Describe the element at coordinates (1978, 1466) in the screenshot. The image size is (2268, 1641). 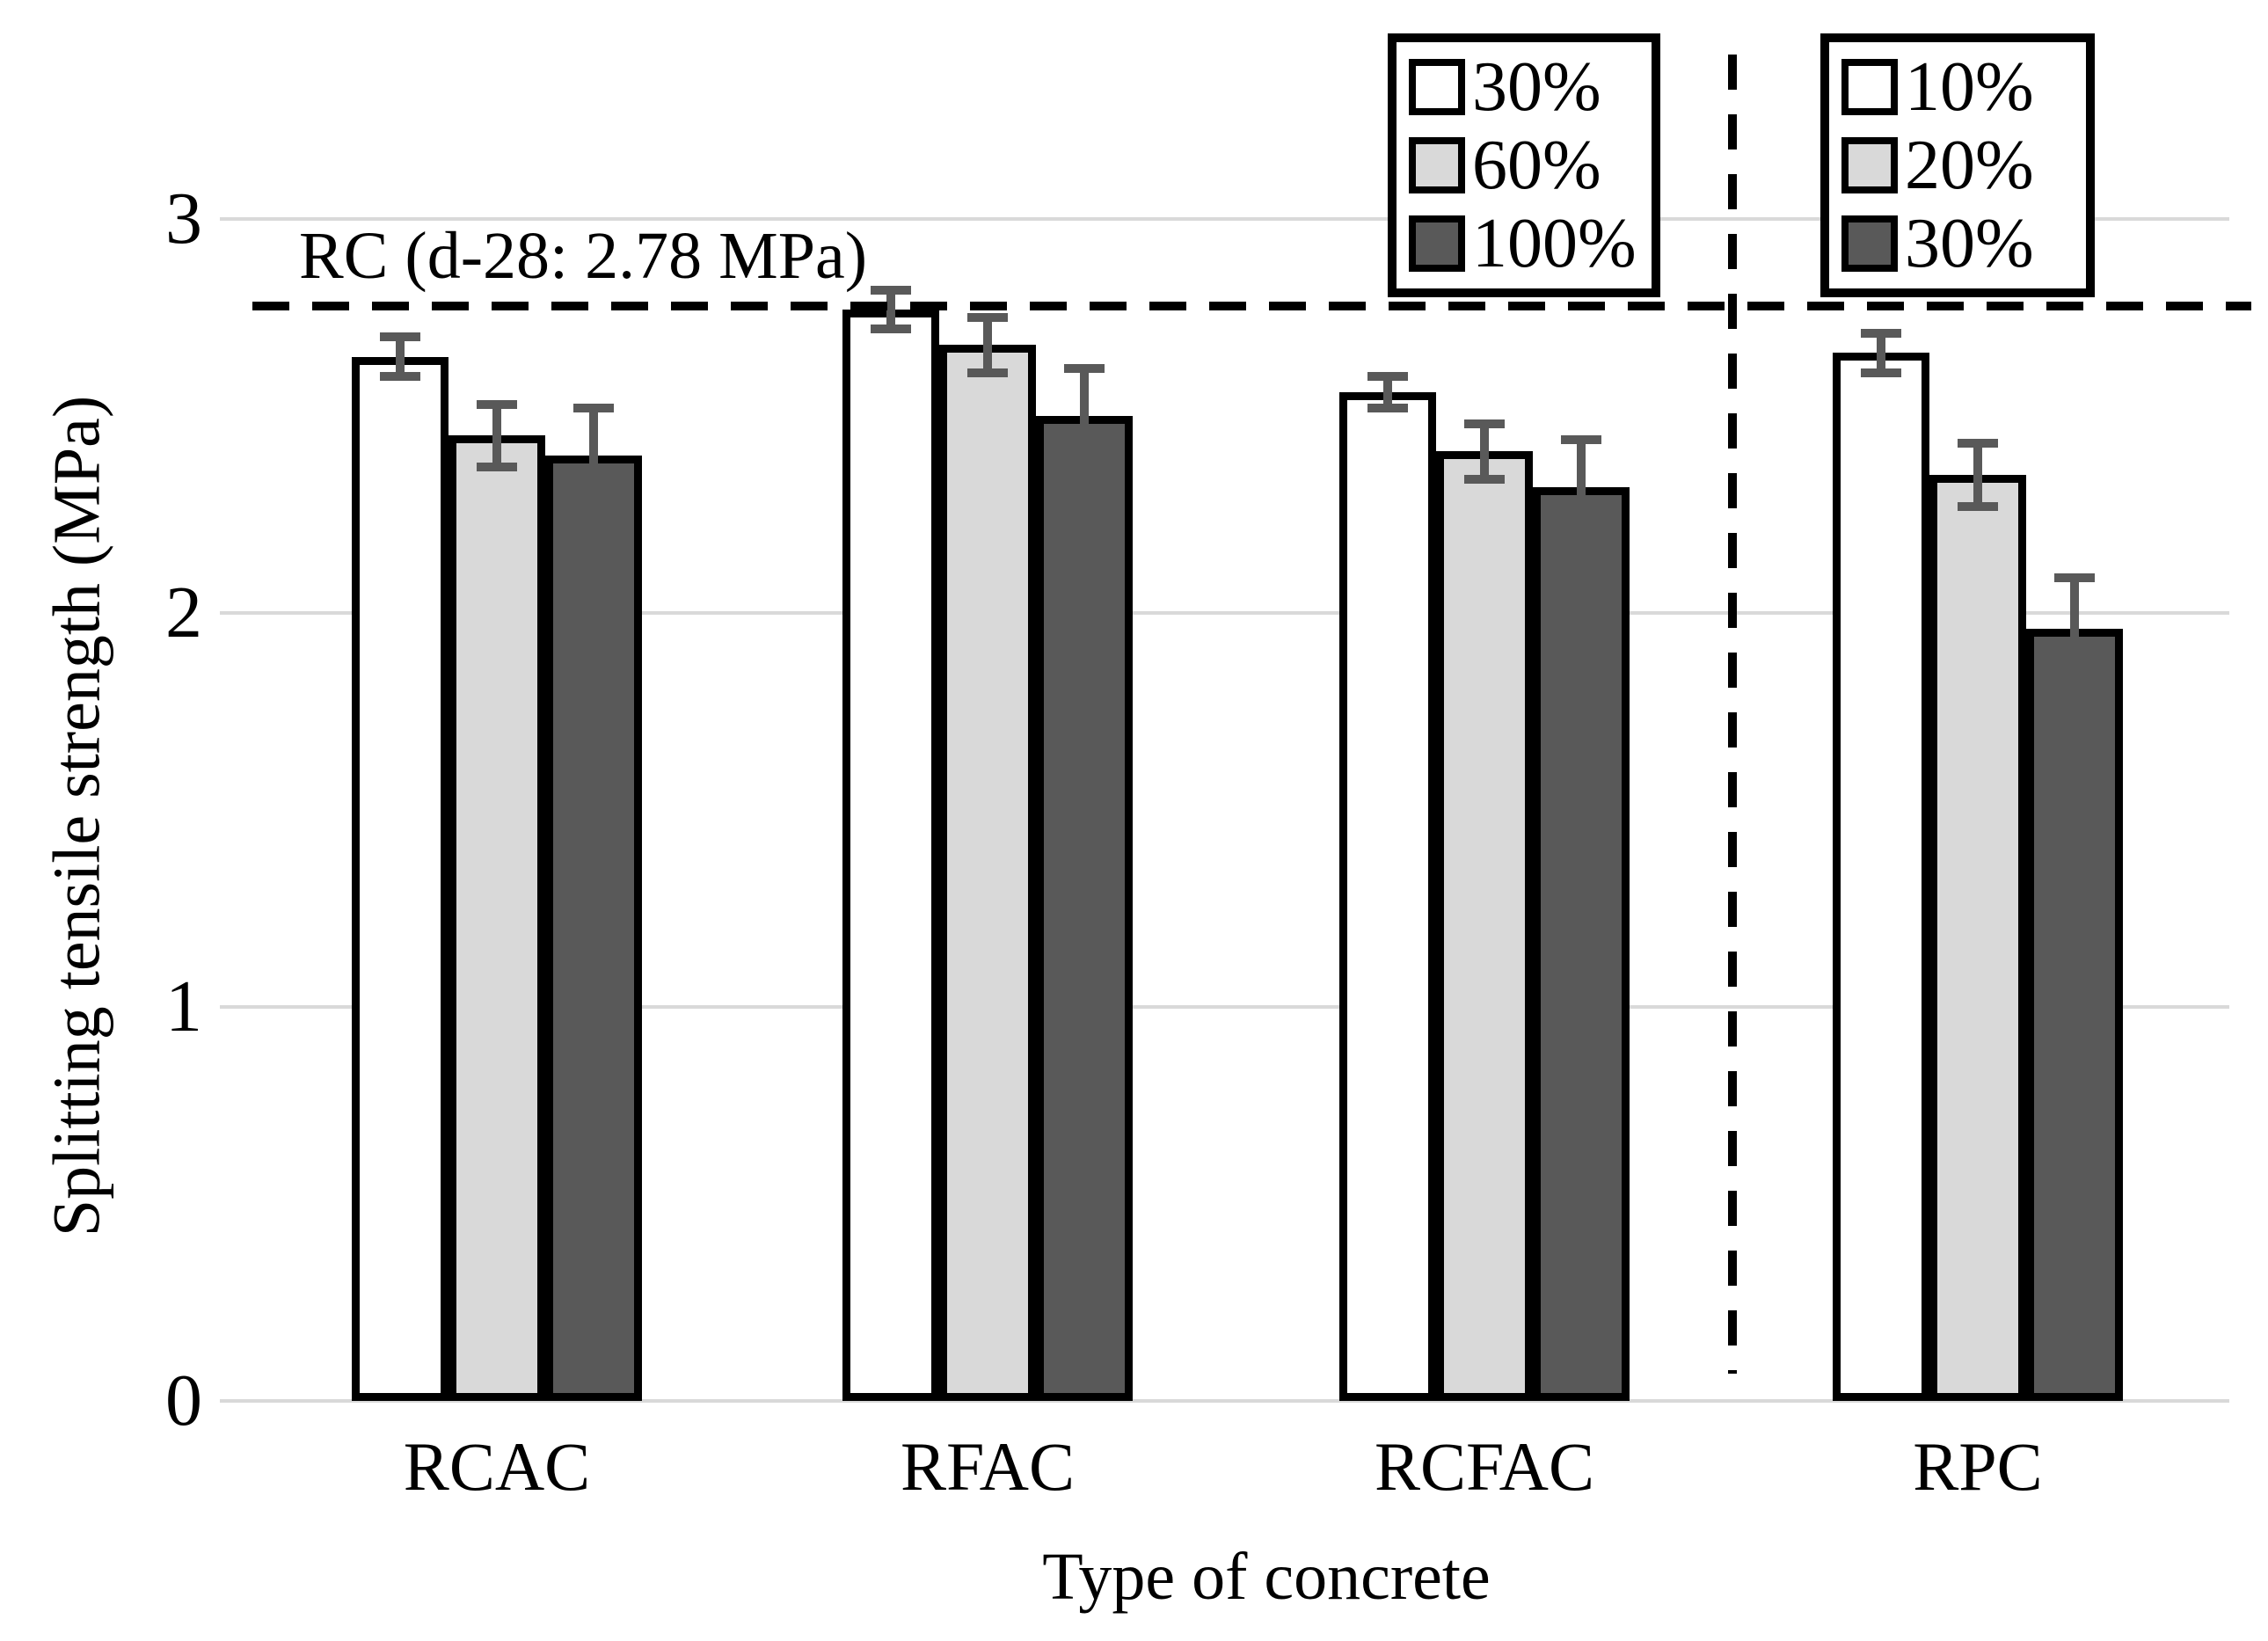
I see `x-category-label: RPC` at that location.